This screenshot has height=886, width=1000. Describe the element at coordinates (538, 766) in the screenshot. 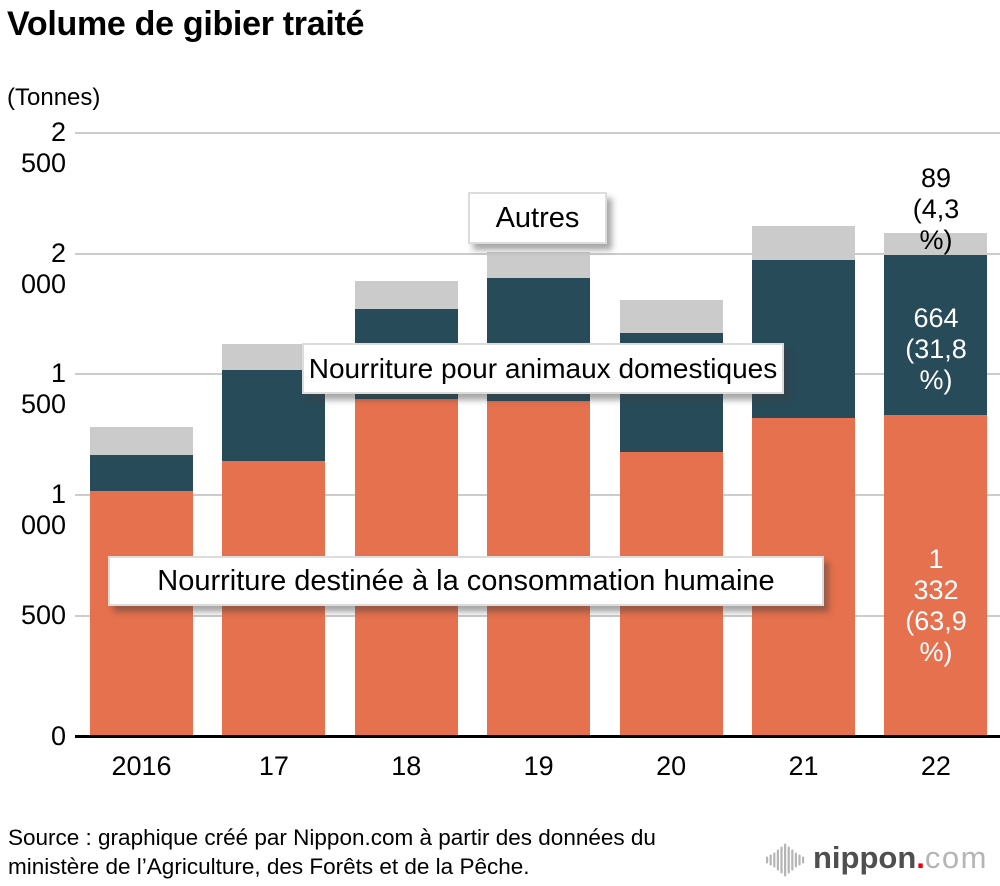

I see `x-axis-label-19: 19` at that location.